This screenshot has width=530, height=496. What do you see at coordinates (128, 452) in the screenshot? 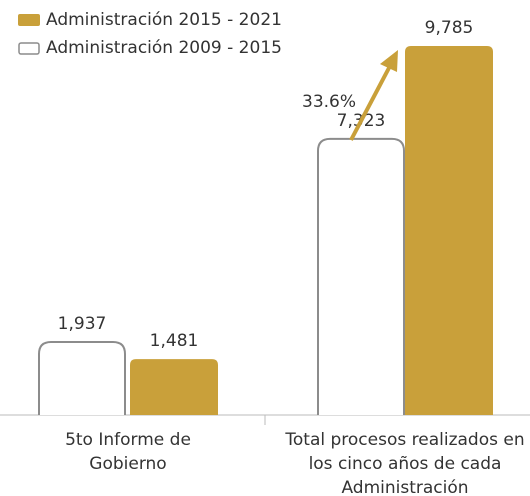
I see `category-label: 5to Informe de Gobierno` at bounding box center [128, 452].